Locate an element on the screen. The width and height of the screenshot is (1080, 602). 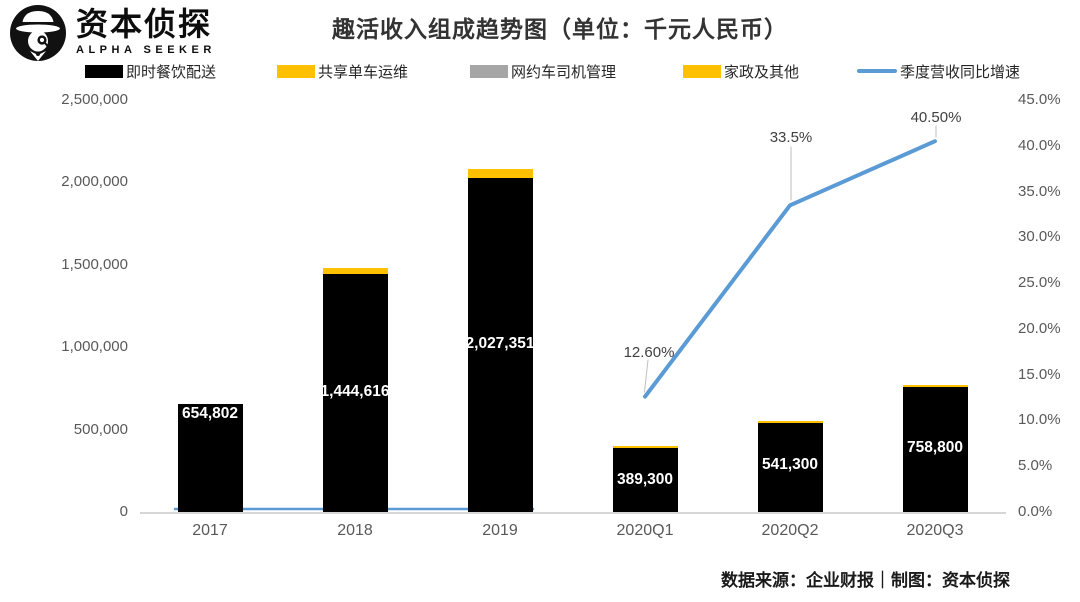
legend-label: 季度营收同比增速 is located at coordinates (960, 72).